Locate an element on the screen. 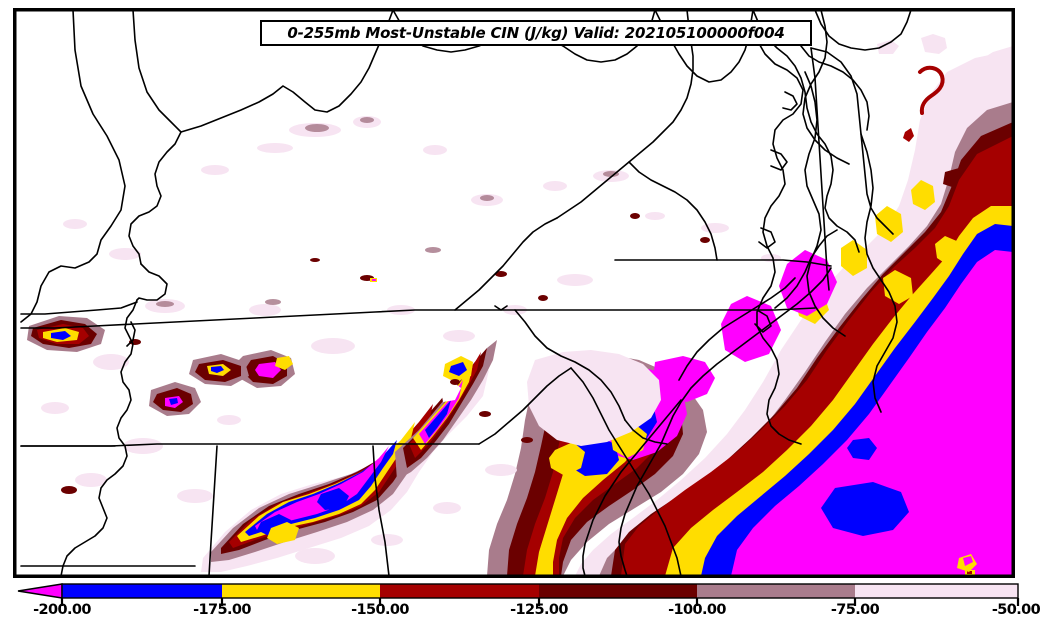 The image size is (1044, 633). cin-speck-blue-ms-a is located at coordinates (173, 401).